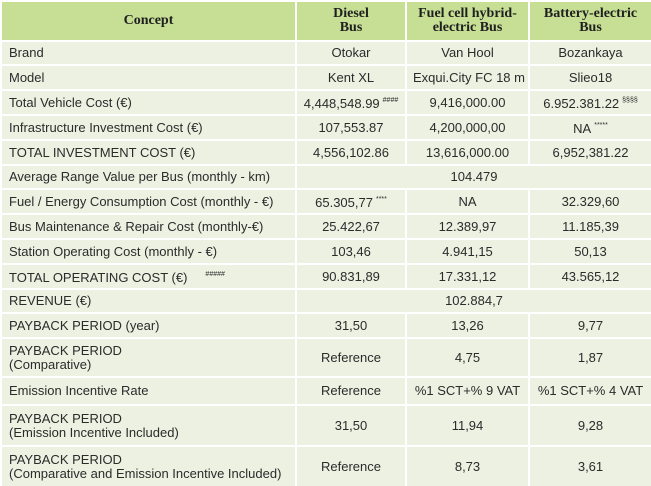 The width and height of the screenshot is (651, 486). I want to click on cell-value: 3,61, so click(590, 466).